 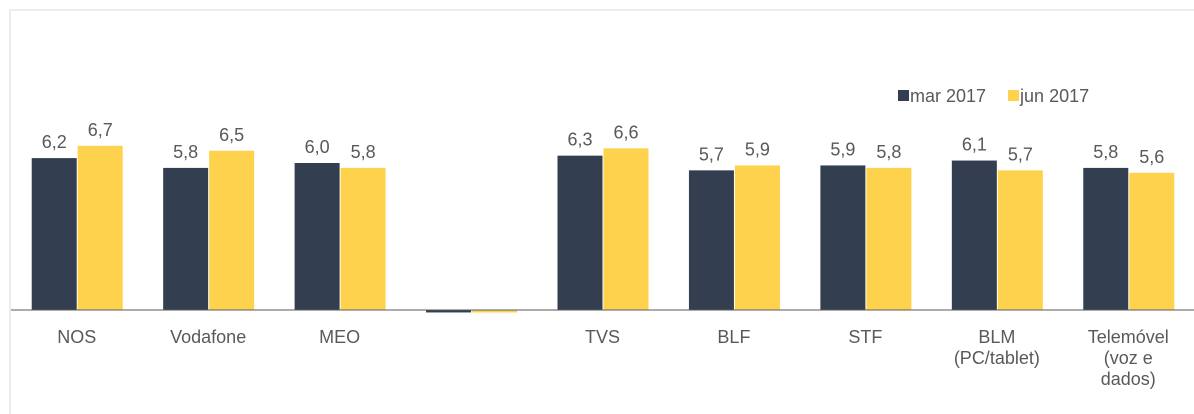 I want to click on legend-label: mar 2017, so click(x=948, y=96).